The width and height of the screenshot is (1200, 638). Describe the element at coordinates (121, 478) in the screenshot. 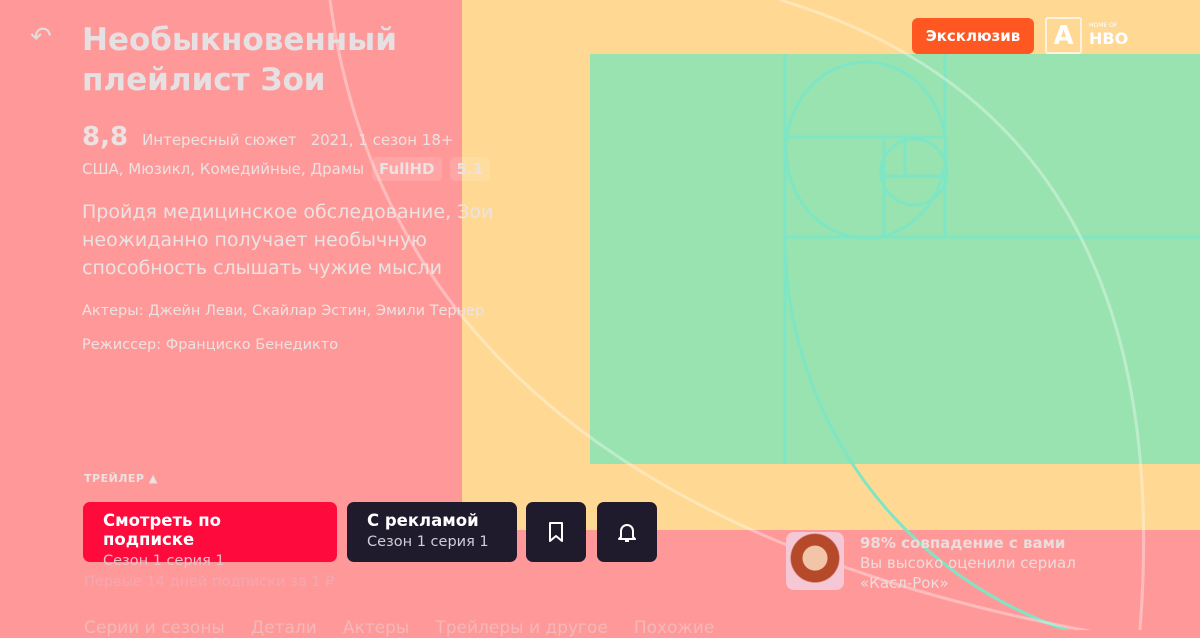

I see `trailer-toggle: ТРЕЙЛЕР ▲` at that location.